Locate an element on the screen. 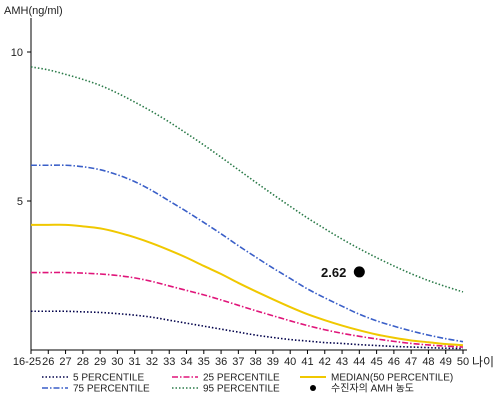 This screenshot has height=400, width=500. y-tick-label: 5 is located at coordinates (20, 202).